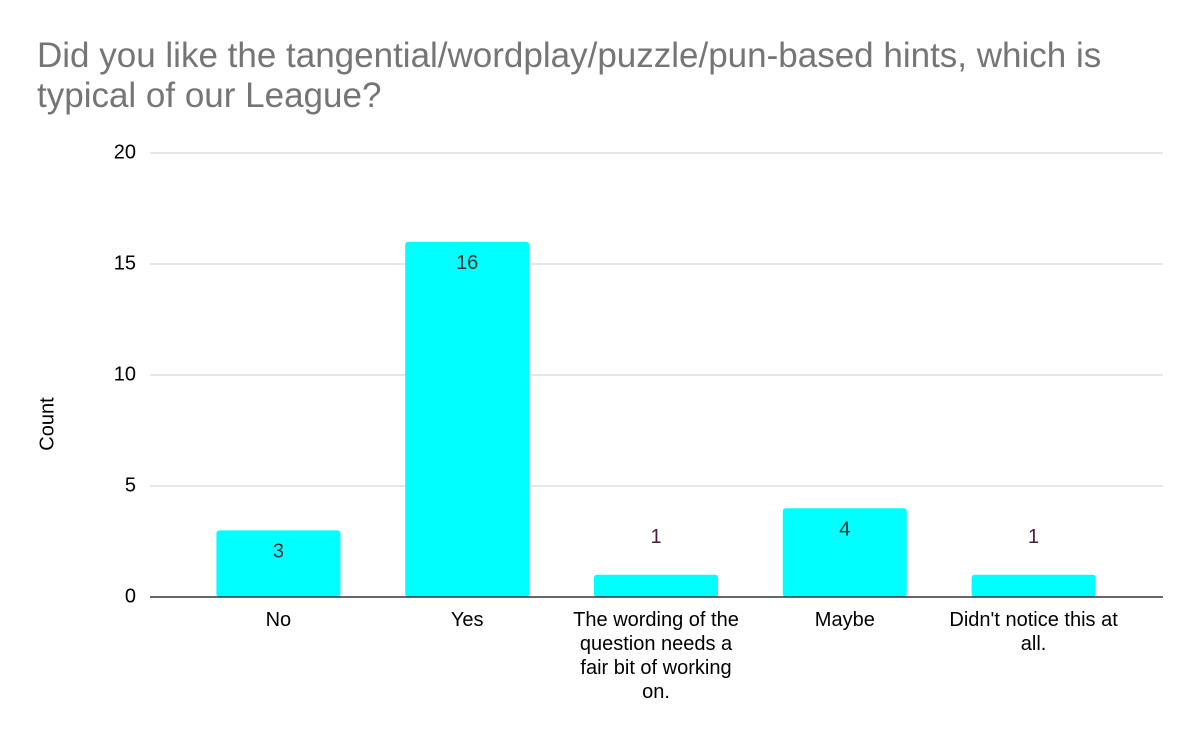 The image size is (1200, 742). What do you see at coordinates (1033, 632) in the screenshot?
I see `x-tick-label: Didn't notice this at all.` at bounding box center [1033, 632].